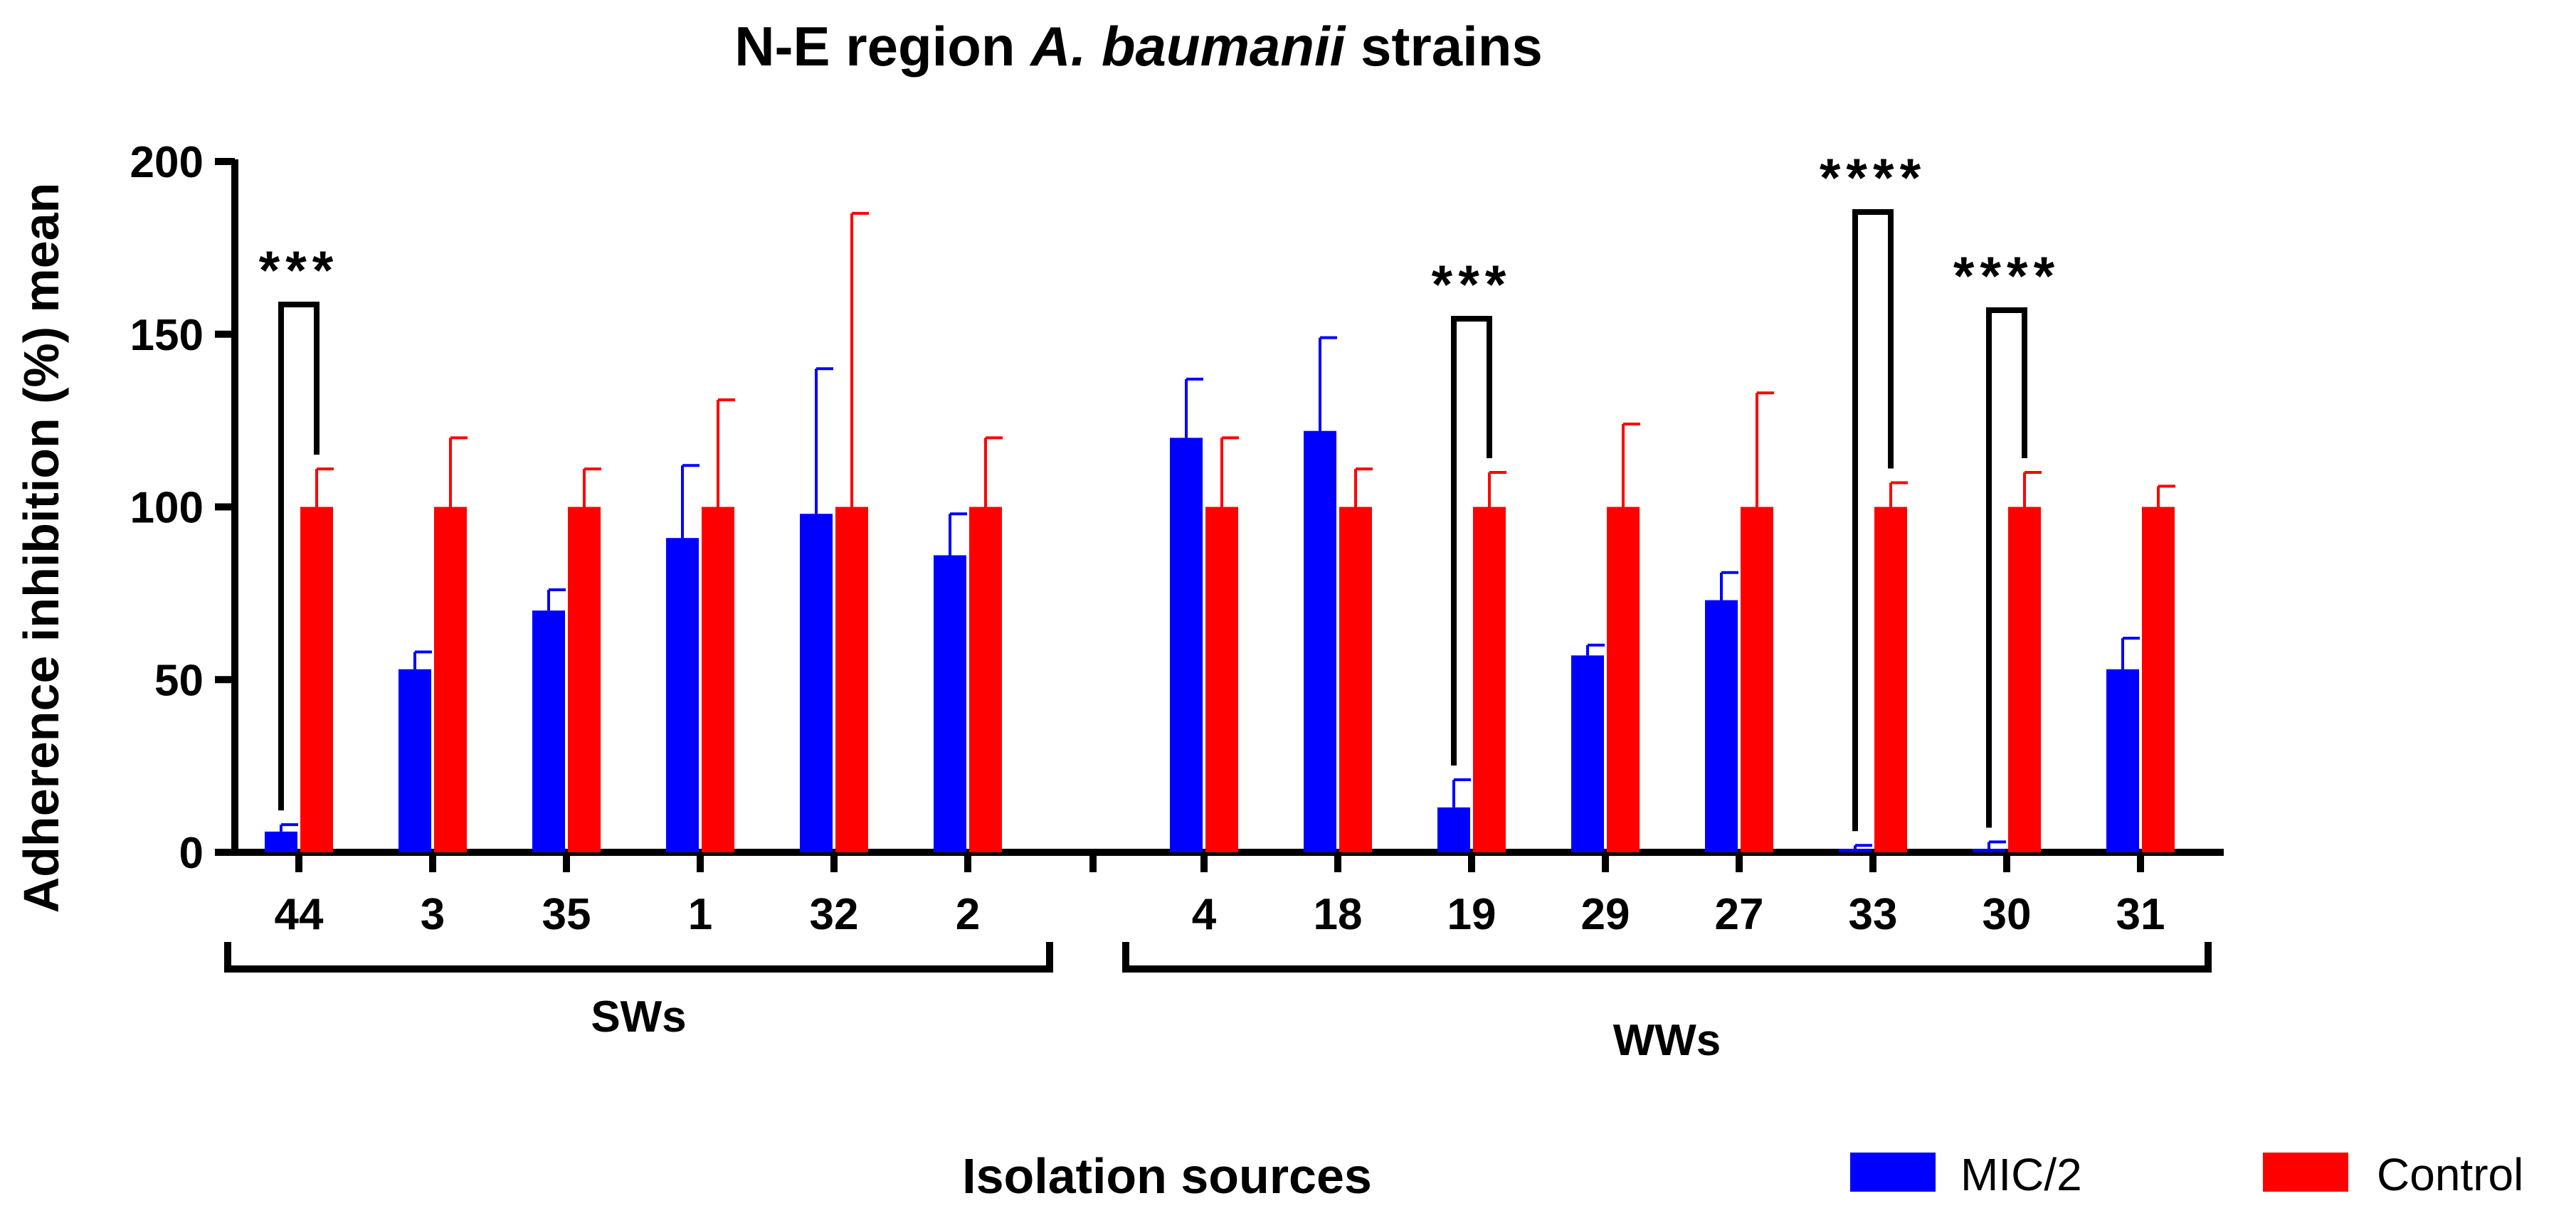  What do you see at coordinates (2450, 1174) in the screenshot?
I see `legend-label: Control` at bounding box center [2450, 1174].